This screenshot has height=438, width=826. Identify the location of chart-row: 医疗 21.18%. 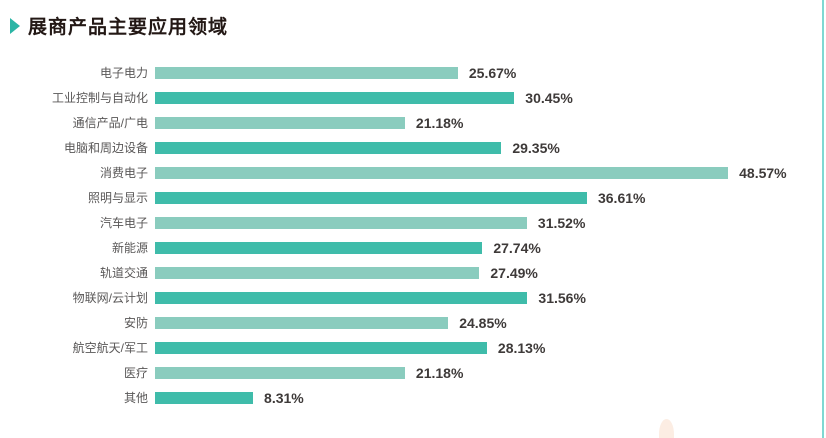
(413, 372).